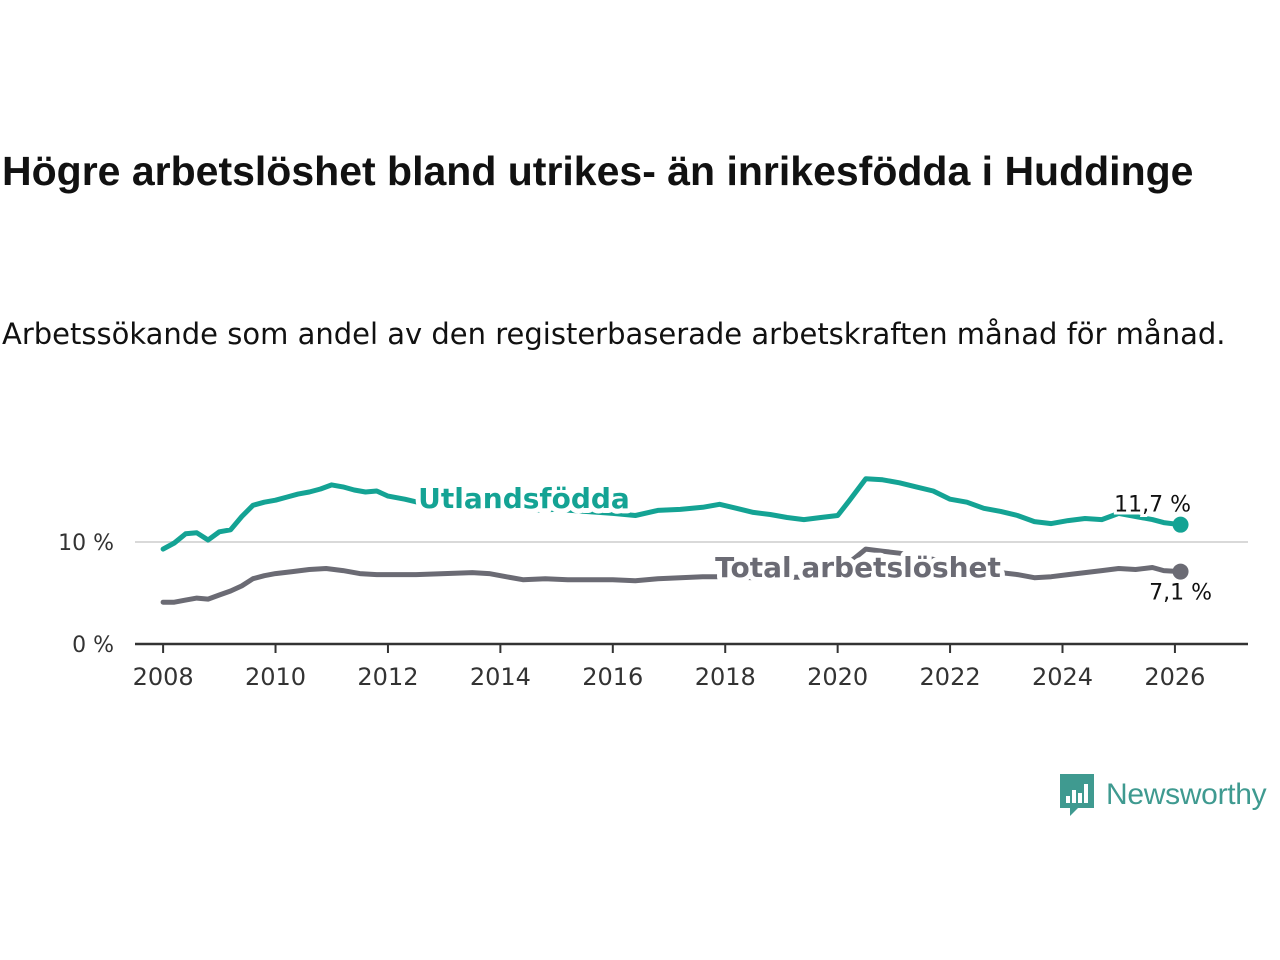  I want to click on series-label: Utlandsfödda, so click(524, 498).